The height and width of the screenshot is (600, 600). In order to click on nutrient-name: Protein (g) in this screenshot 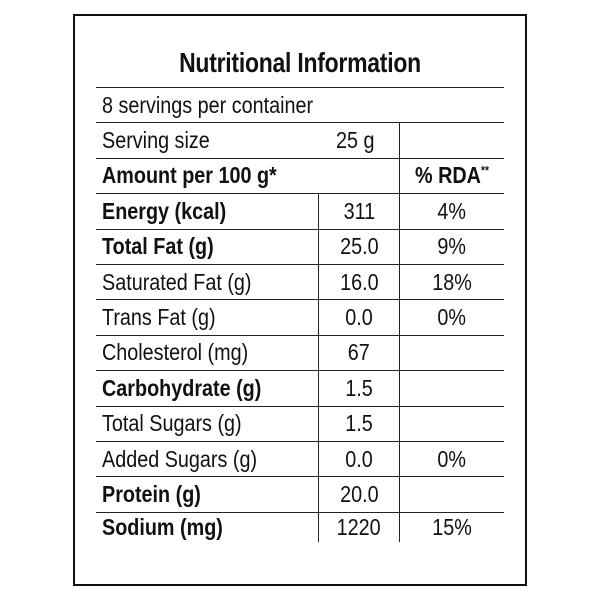, I will do `click(151, 493)`.